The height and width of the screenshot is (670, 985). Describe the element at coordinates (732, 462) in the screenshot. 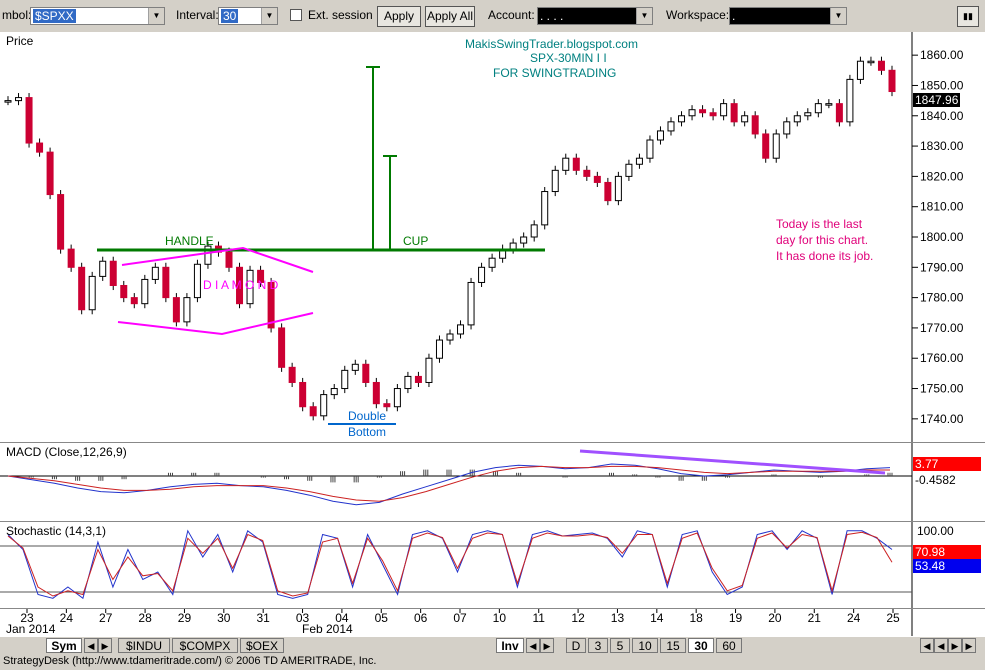

I see `macd-divergence-line` at that location.